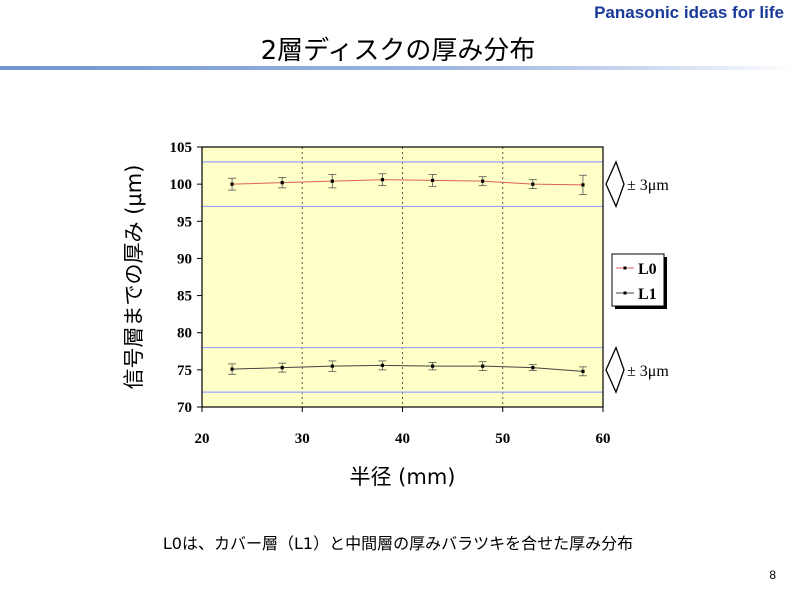 This screenshot has height=590, width=796. Describe the element at coordinates (202, 439) in the screenshot. I see `x-tick-label: 20` at that location.